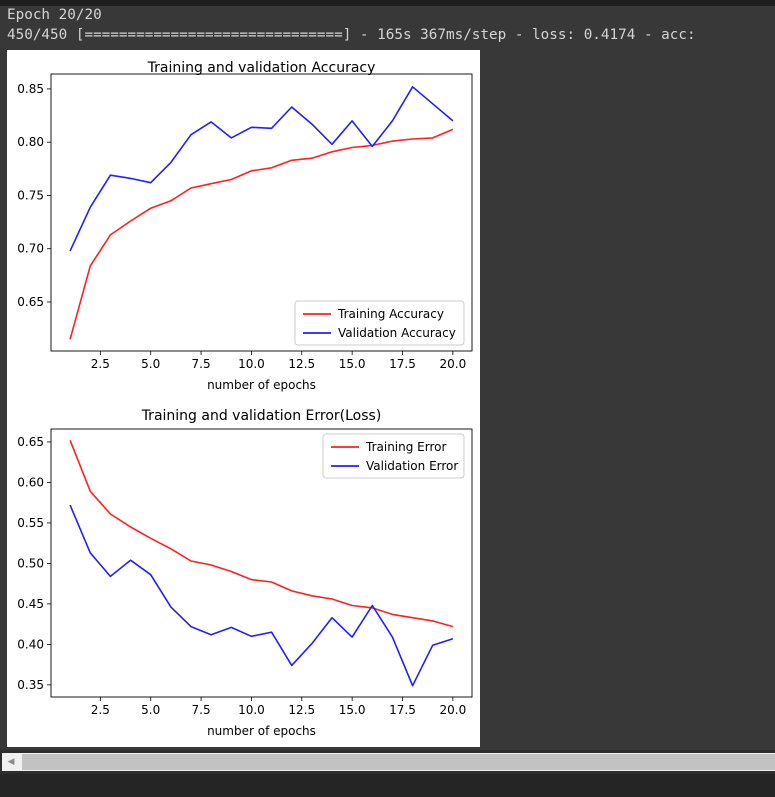 This screenshot has height=797, width=775. I want to click on scrollbar-thumb, so click(398, 762).